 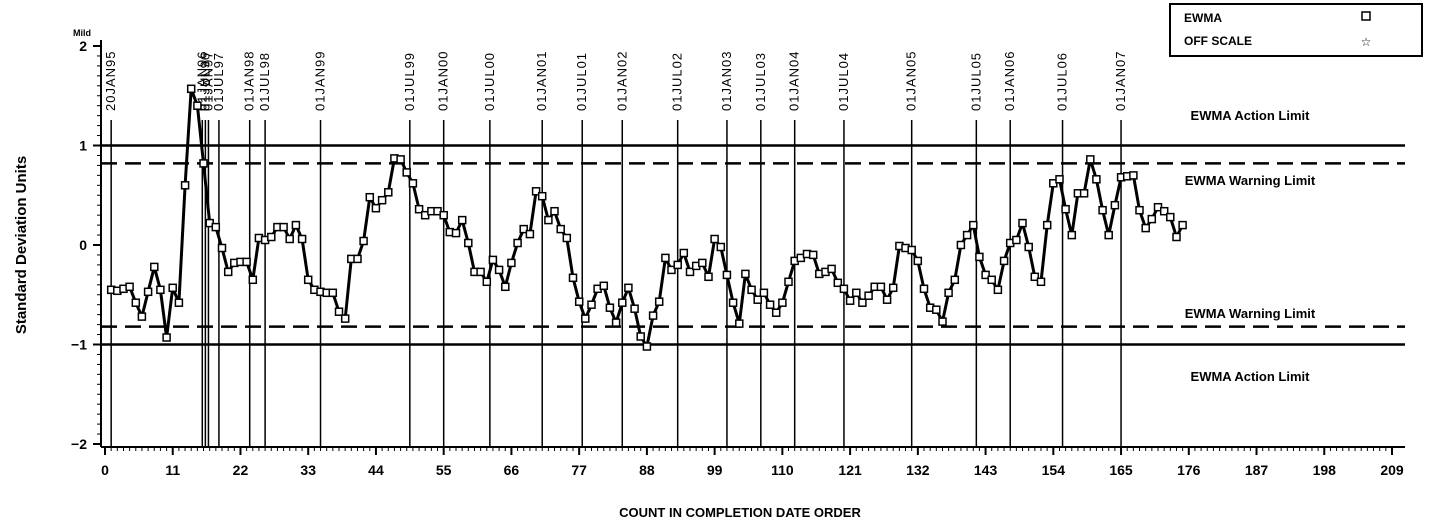 What do you see at coordinates (911, 81) in the screenshot?
I see `date-marker-label: 01JAN05` at bounding box center [911, 81].